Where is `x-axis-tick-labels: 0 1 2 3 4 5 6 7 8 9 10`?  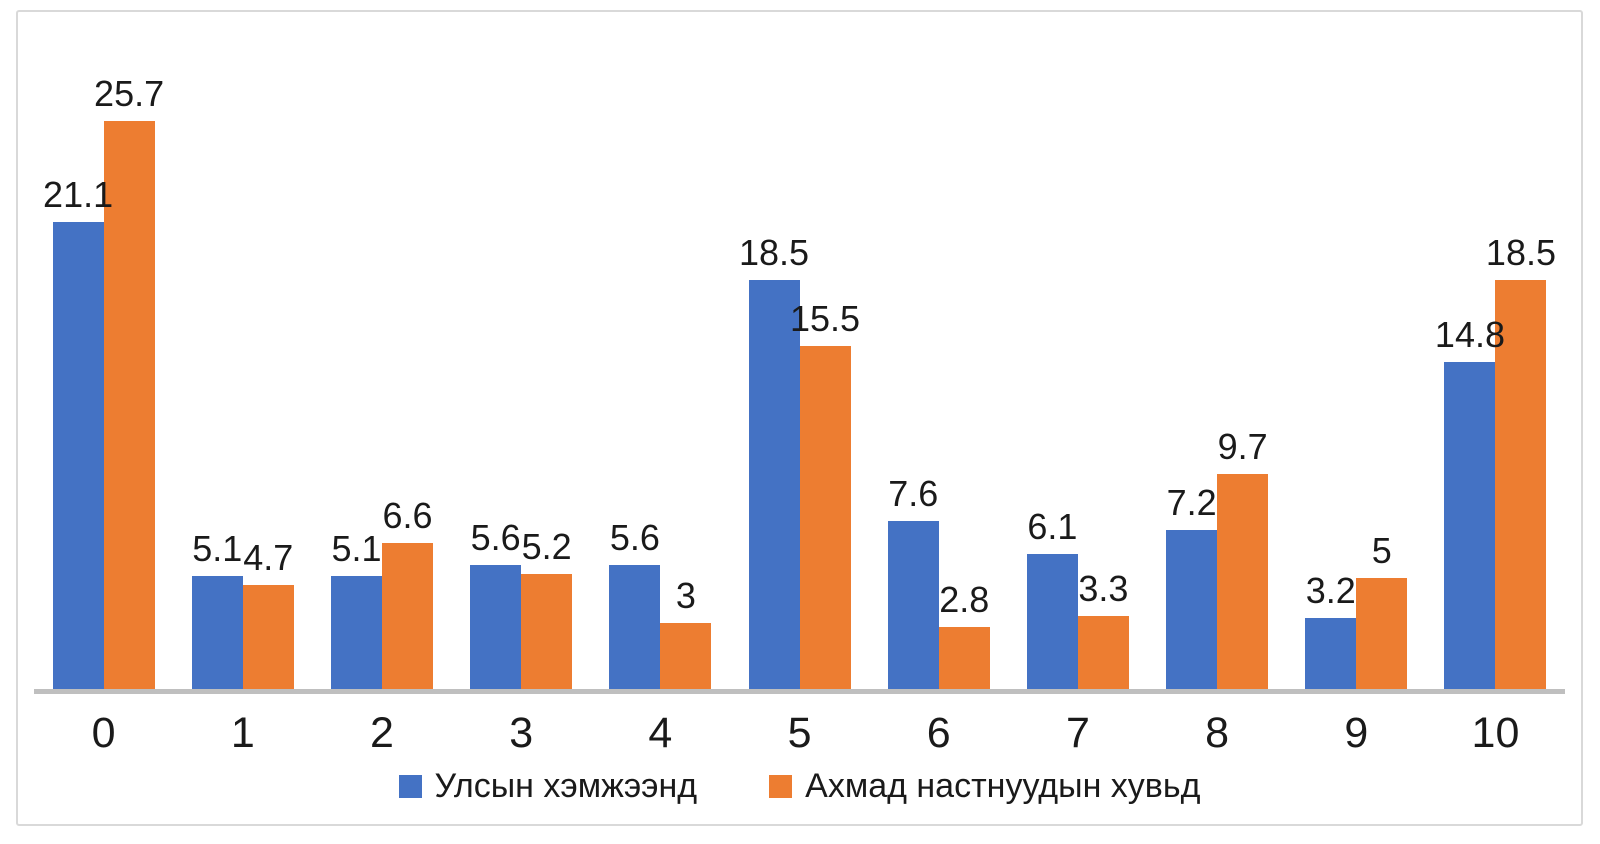 x-axis-tick-labels: 0 1 2 3 4 5 6 7 8 9 10 is located at coordinates (799, 725).